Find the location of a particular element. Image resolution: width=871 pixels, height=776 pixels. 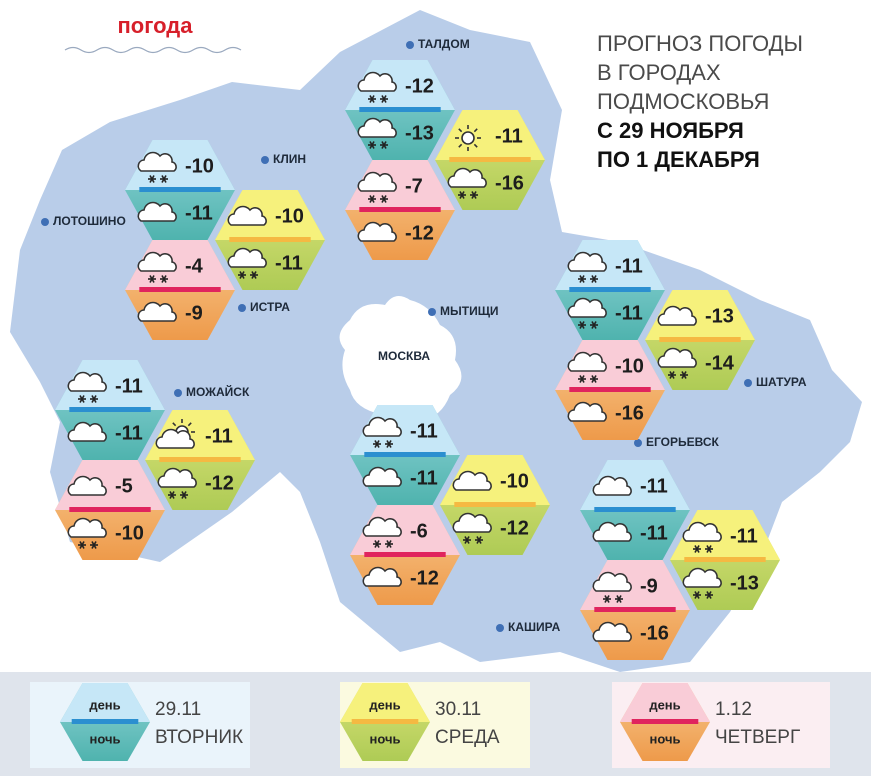

legend-day: день is located at coordinates (664, 704).